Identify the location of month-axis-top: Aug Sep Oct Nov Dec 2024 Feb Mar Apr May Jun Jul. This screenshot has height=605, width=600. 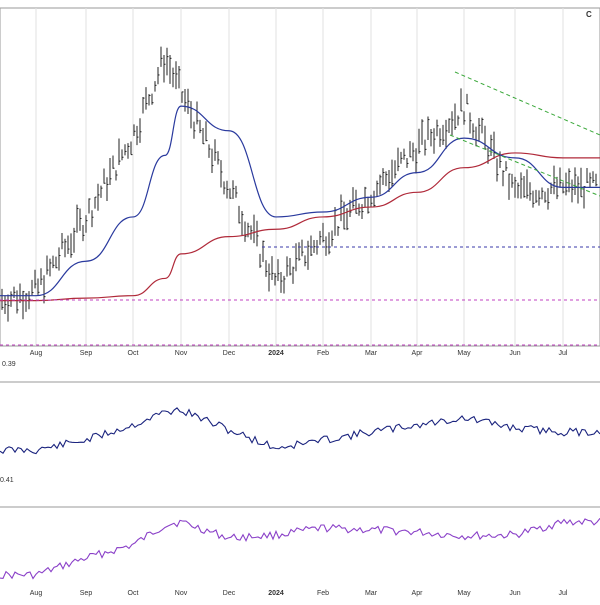
(299, 353).